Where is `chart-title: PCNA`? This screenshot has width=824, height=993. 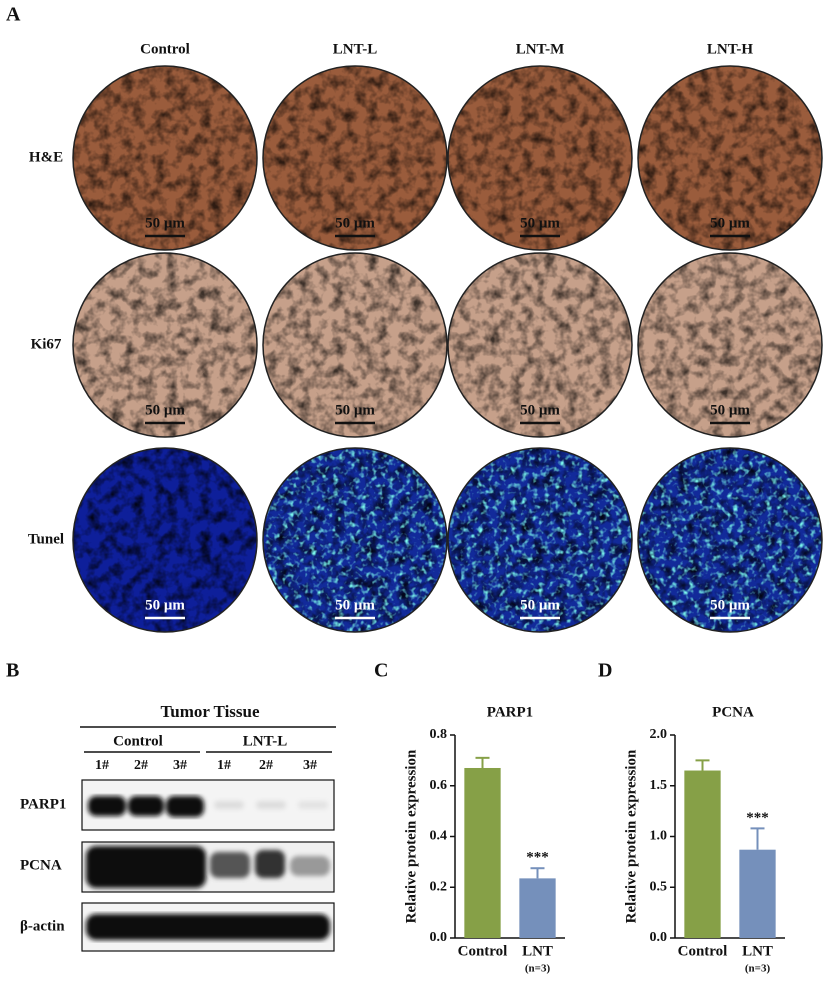 chart-title: PCNA is located at coordinates (733, 712).